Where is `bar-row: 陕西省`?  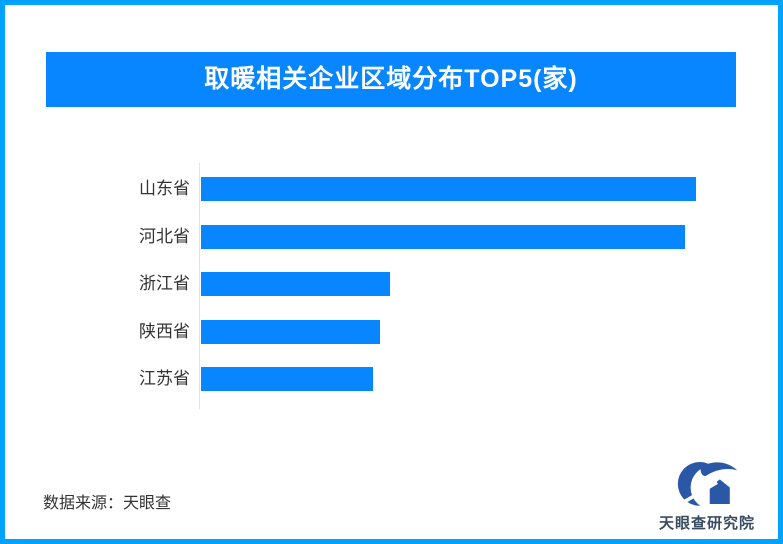
bar-row: 陕西省 is located at coordinates (391, 332).